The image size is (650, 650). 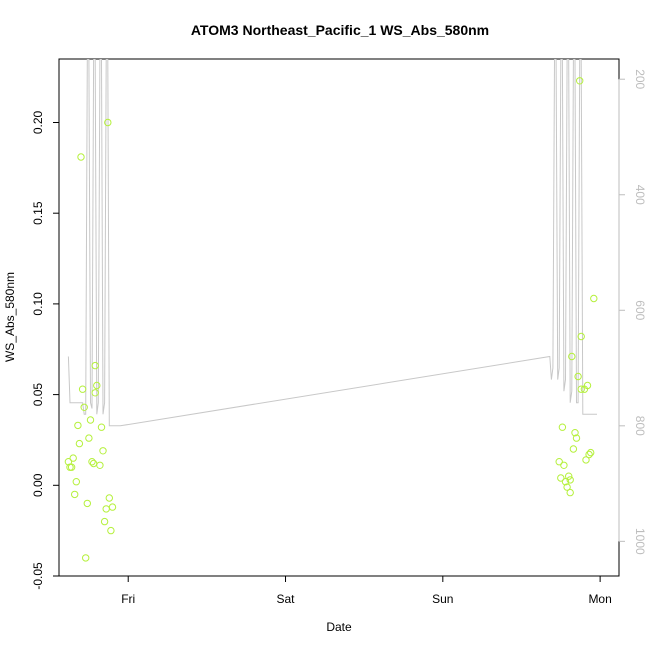 I want to click on right-tick-label: 400, so click(x=640, y=195).